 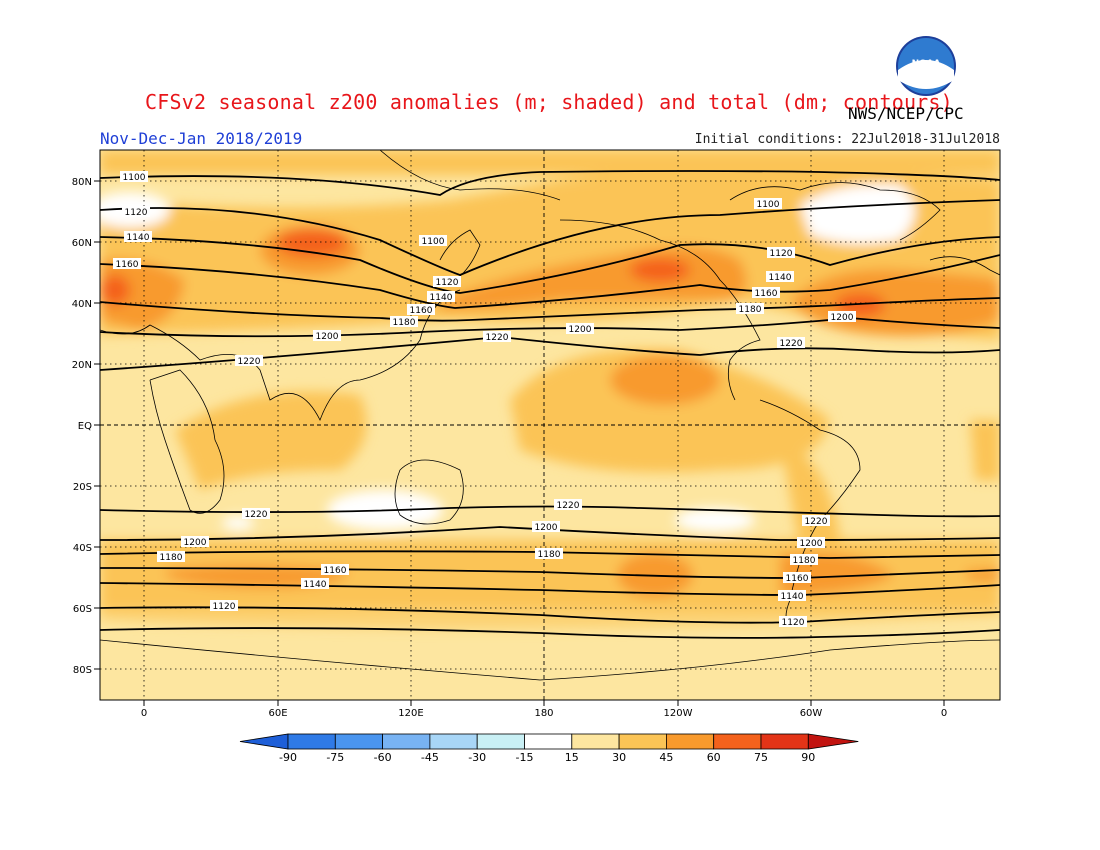 I want to click on lon-tick-label: 60W, so click(x=811, y=713).